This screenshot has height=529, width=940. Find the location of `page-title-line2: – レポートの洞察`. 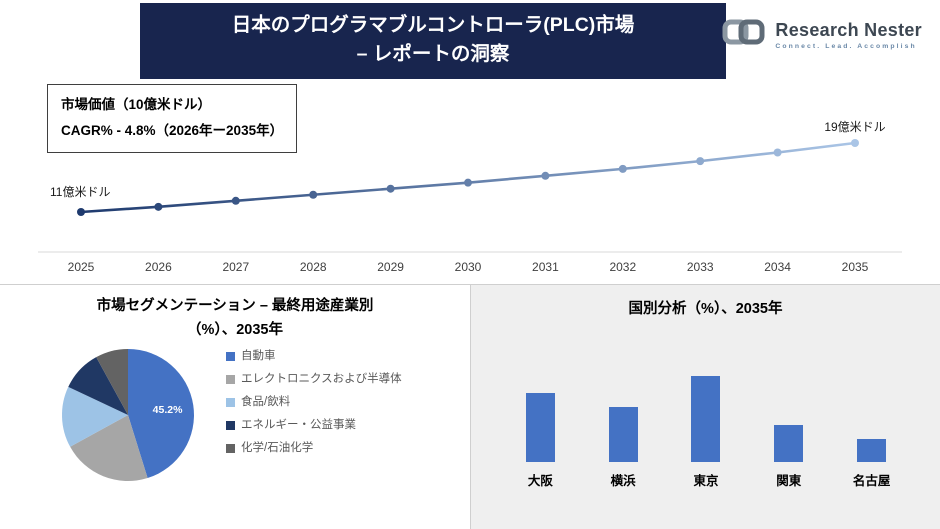

page-title-line2: – レポートの洞察 is located at coordinates (433, 54).